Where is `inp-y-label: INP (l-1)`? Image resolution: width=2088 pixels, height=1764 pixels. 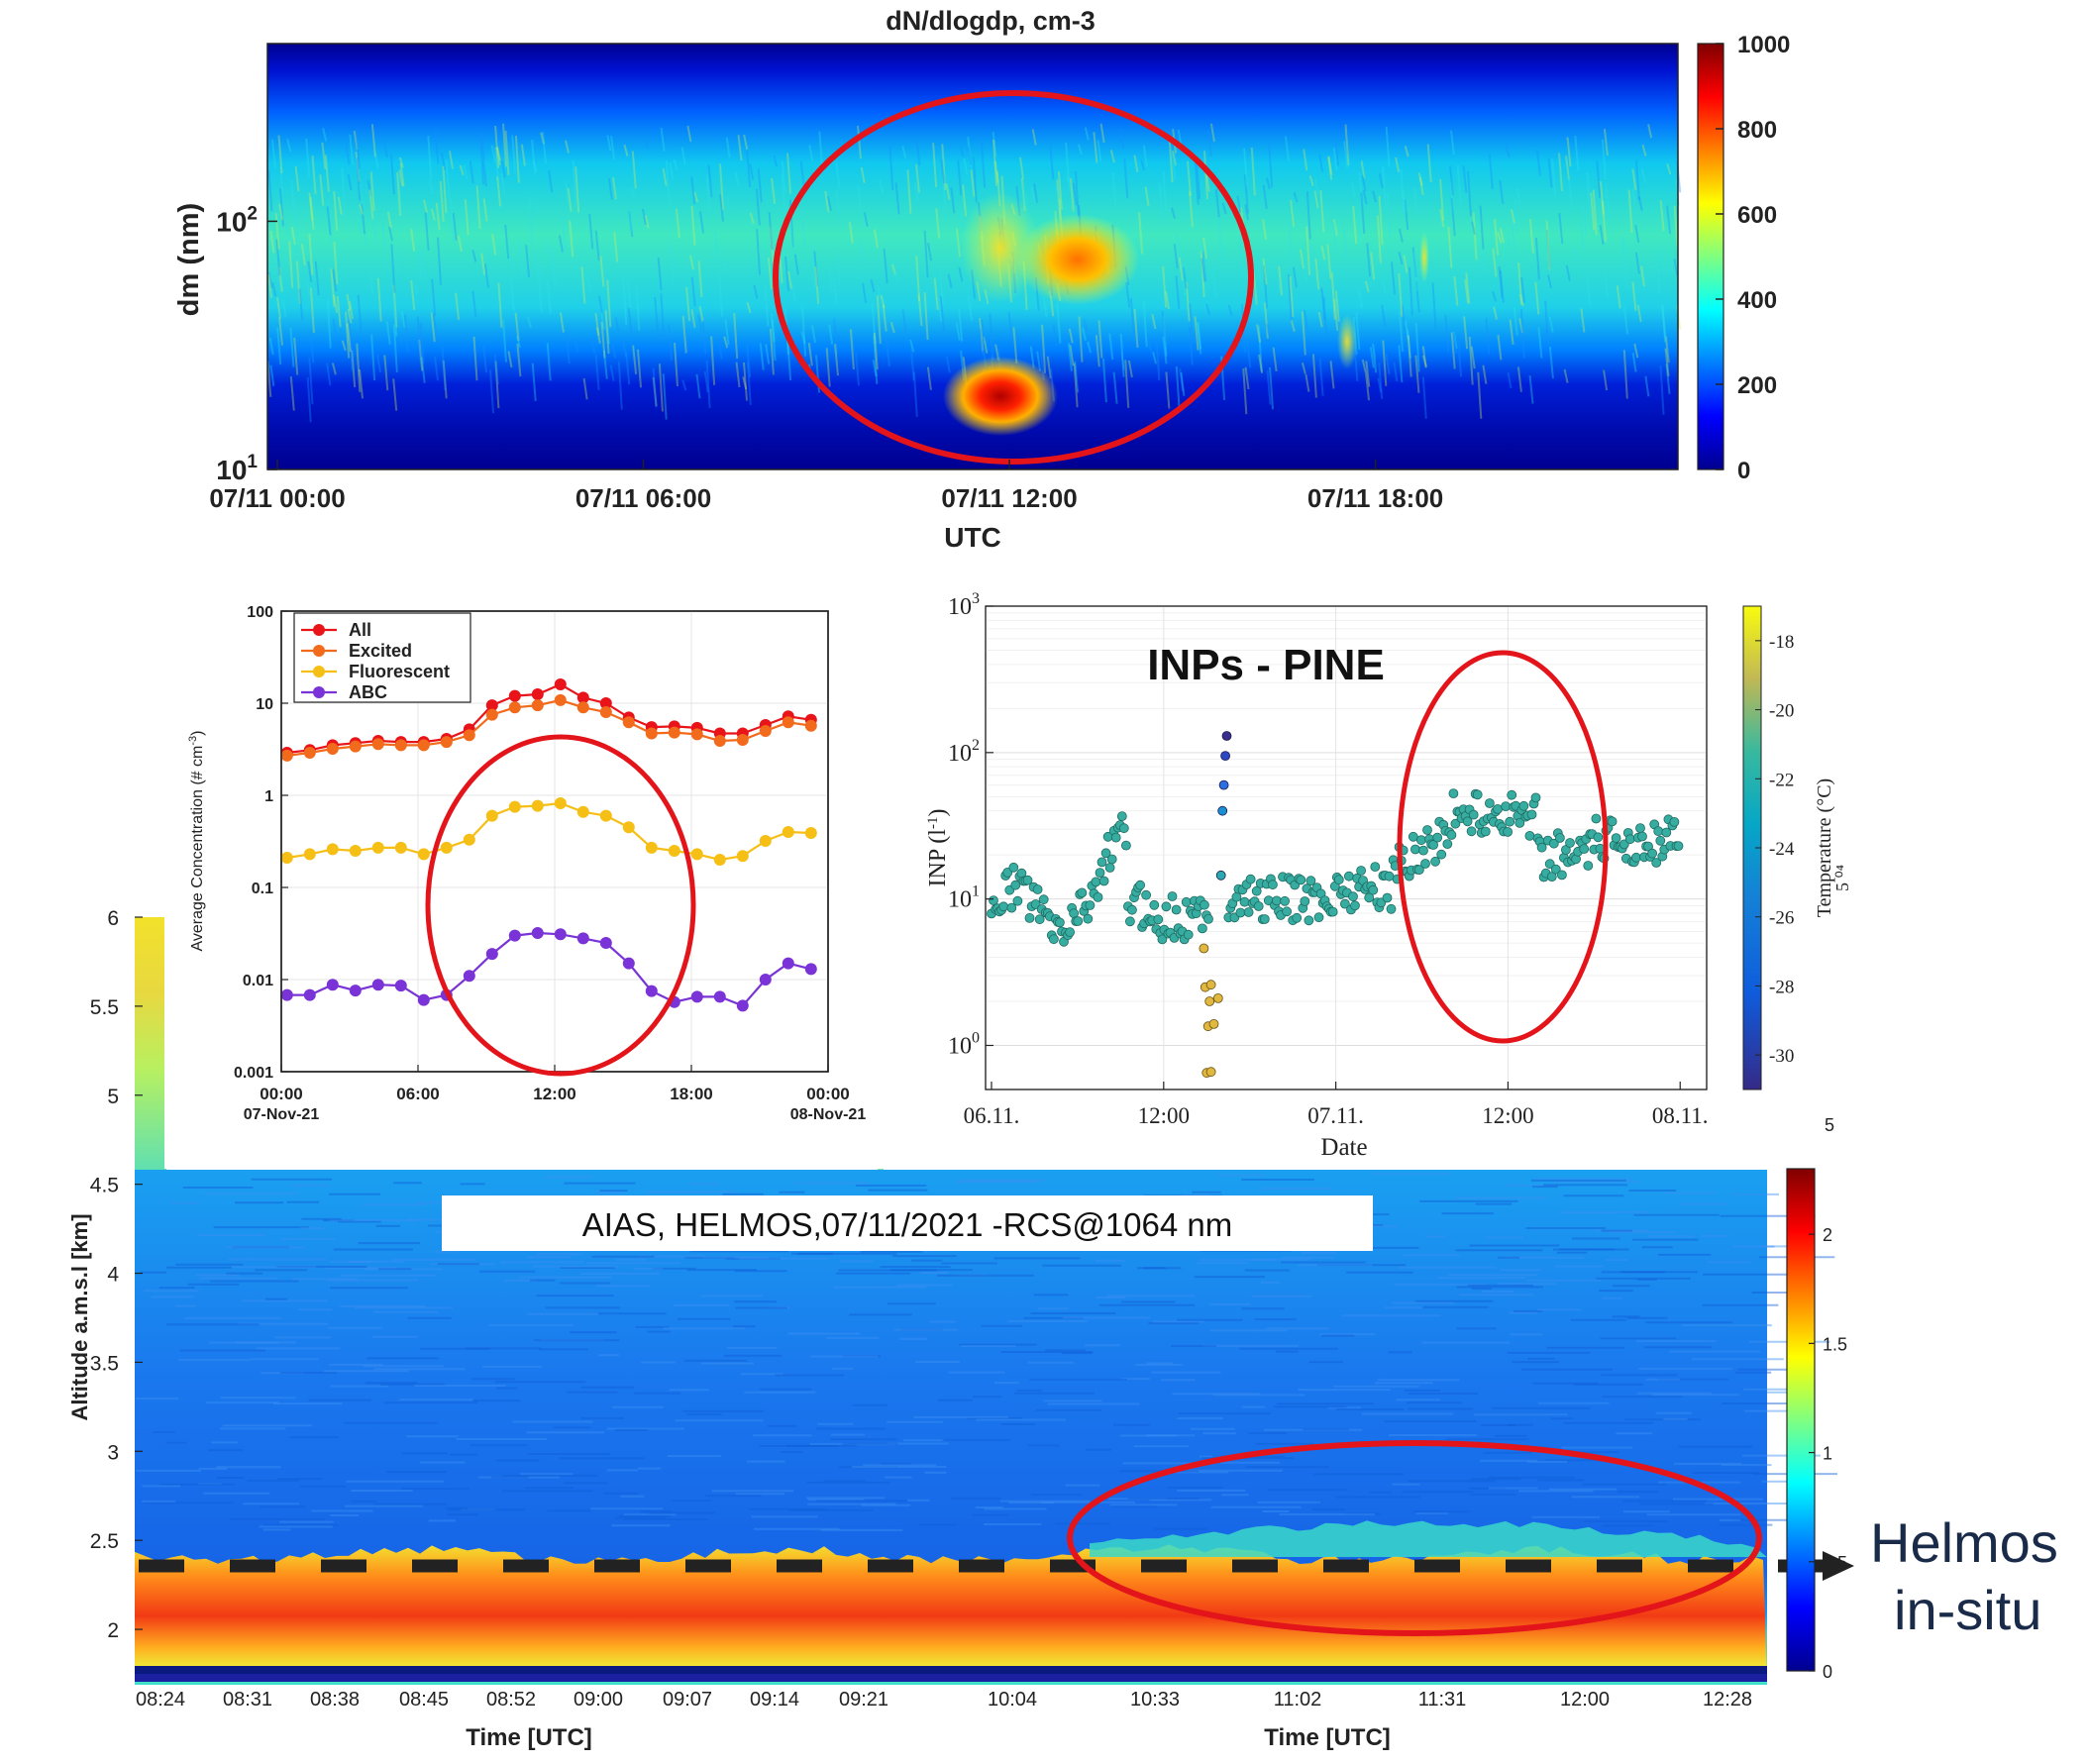
inp-y-label: INP (l-1) is located at coordinates (938, 848).